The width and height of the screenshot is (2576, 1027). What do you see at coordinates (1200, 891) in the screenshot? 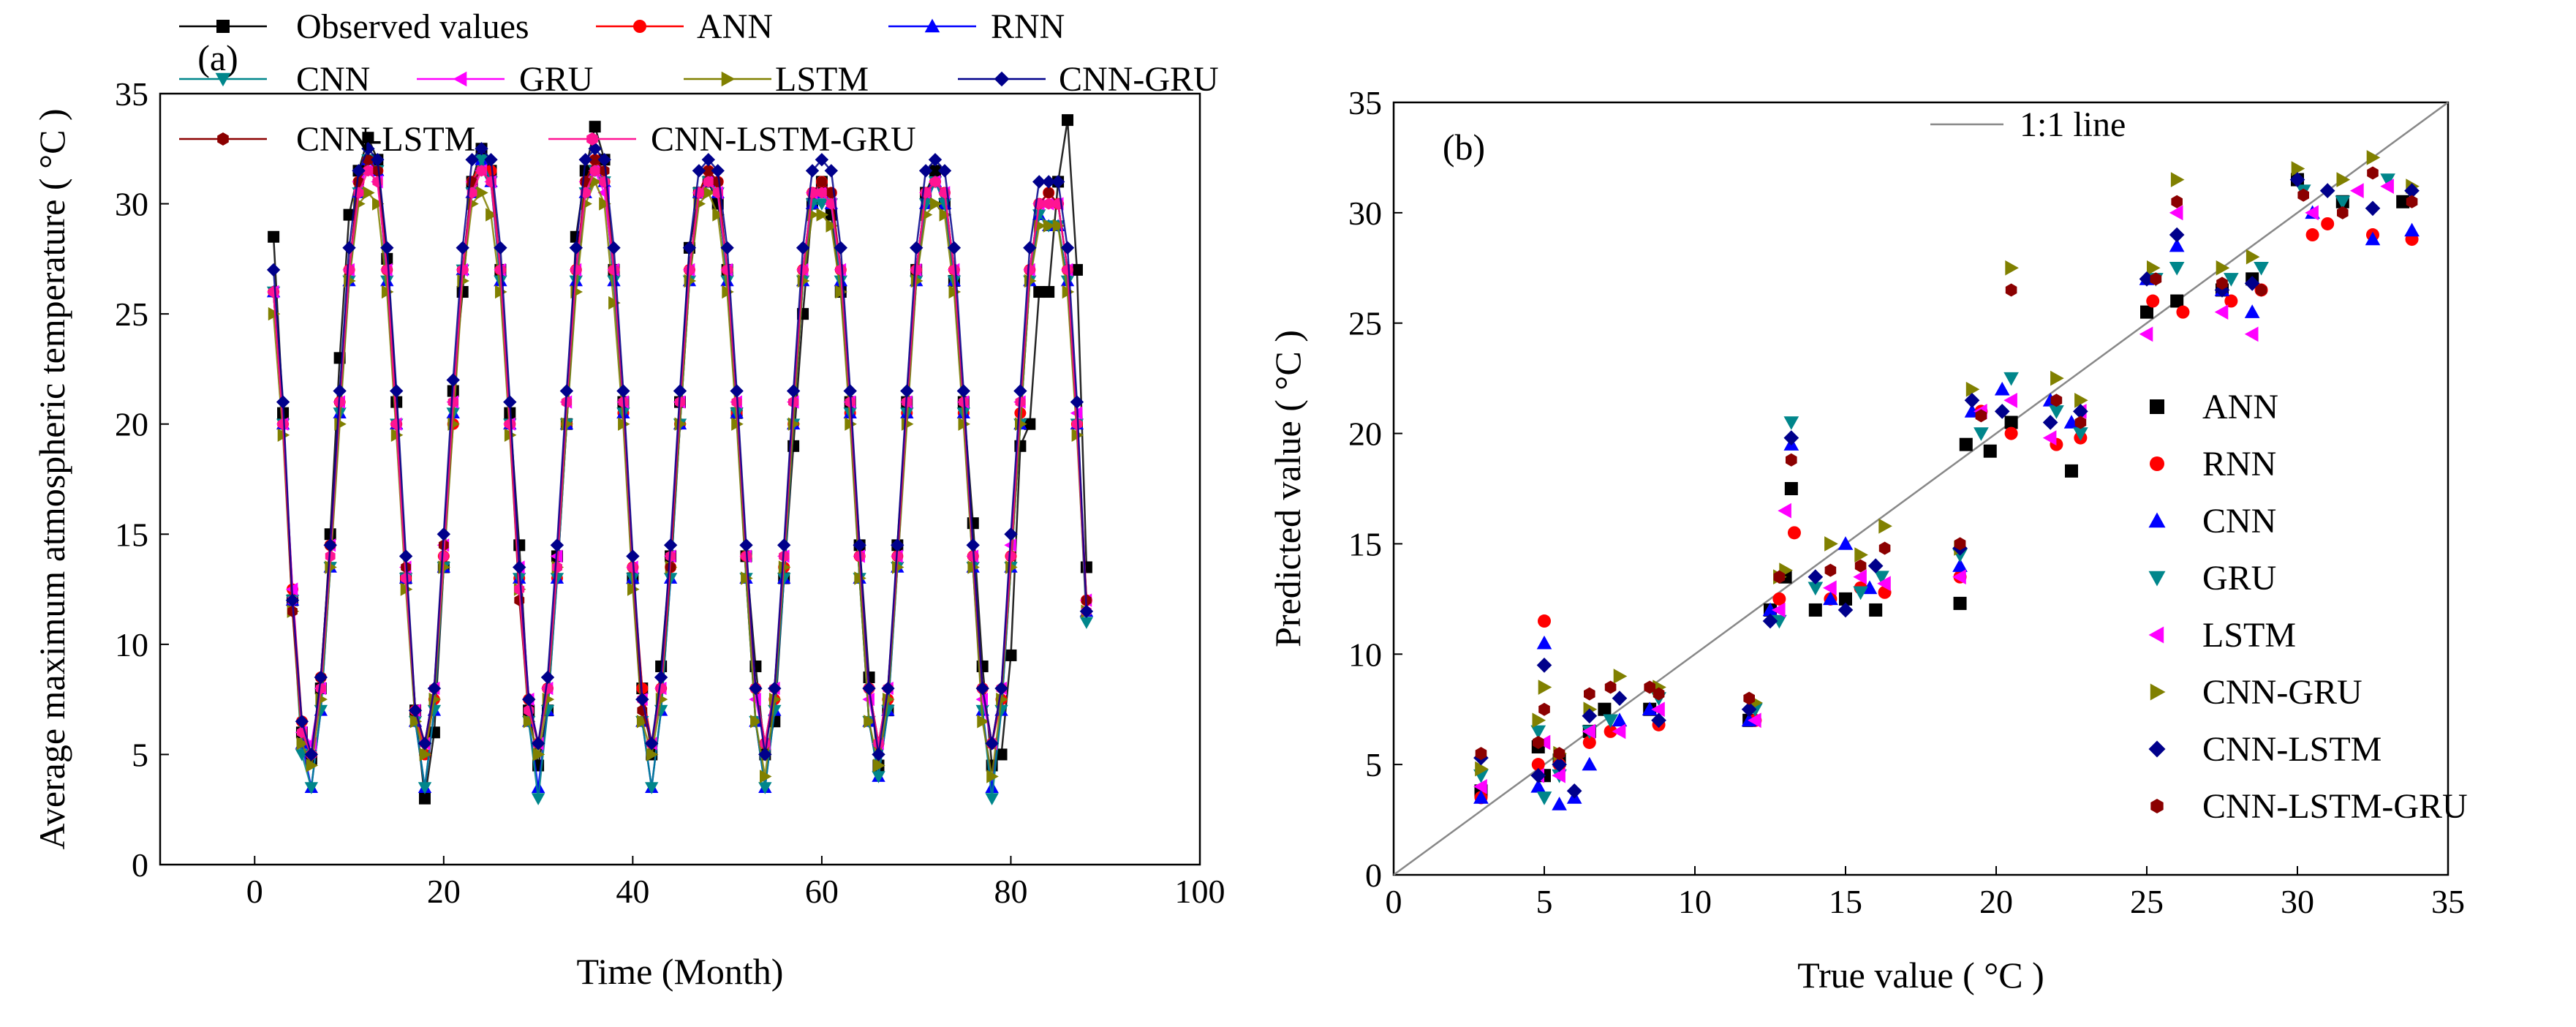
I see `x-tick-label: 100` at bounding box center [1200, 891].